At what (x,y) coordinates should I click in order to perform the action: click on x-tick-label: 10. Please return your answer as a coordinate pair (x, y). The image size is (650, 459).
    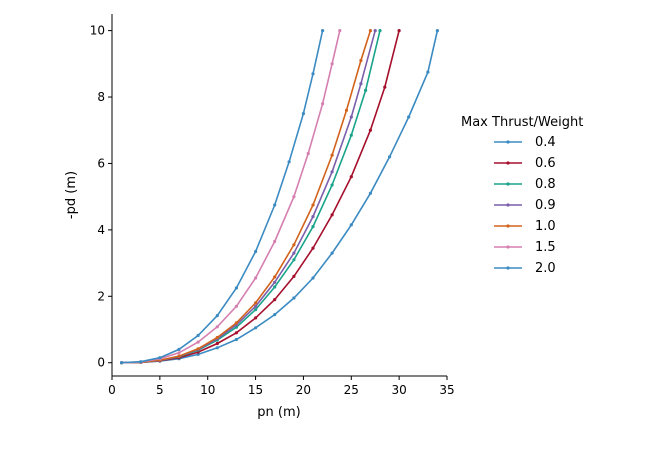
    Looking at the image, I should click on (207, 390).